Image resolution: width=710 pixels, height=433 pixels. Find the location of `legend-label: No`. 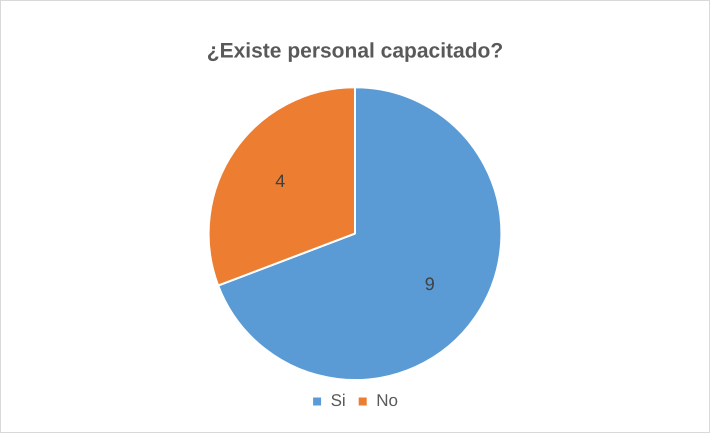

legend-label: No is located at coordinates (387, 400).